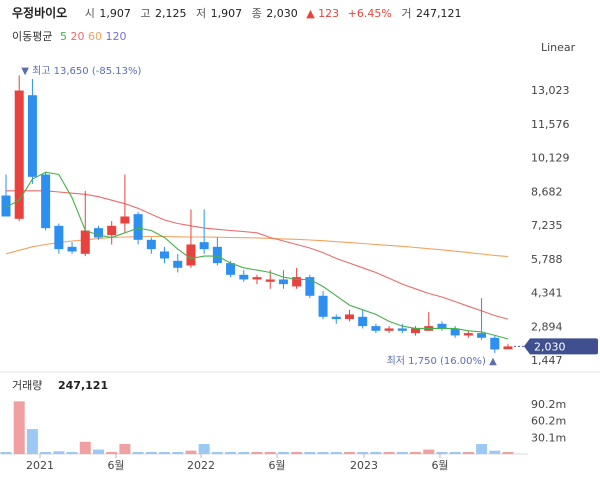 The image size is (600, 477). Describe the element at coordinates (547, 326) in the screenshot. I see `y-tick-label: 2,894` at that location.